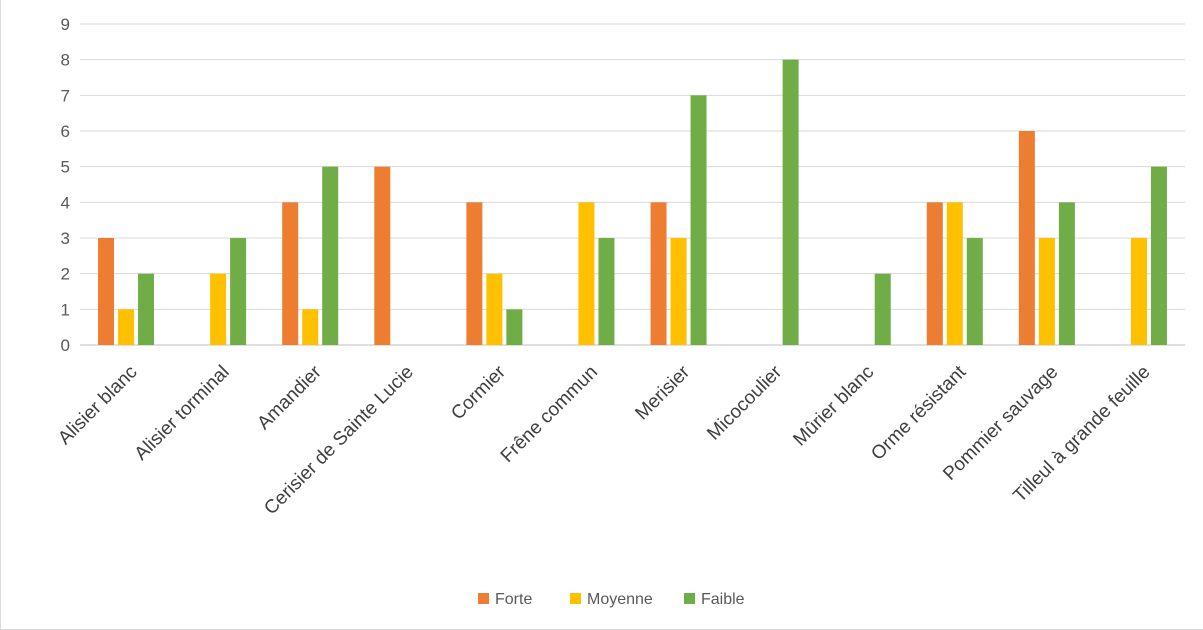  Describe the element at coordinates (65, 60) in the screenshot. I see `y-tick-label: 8` at that location.